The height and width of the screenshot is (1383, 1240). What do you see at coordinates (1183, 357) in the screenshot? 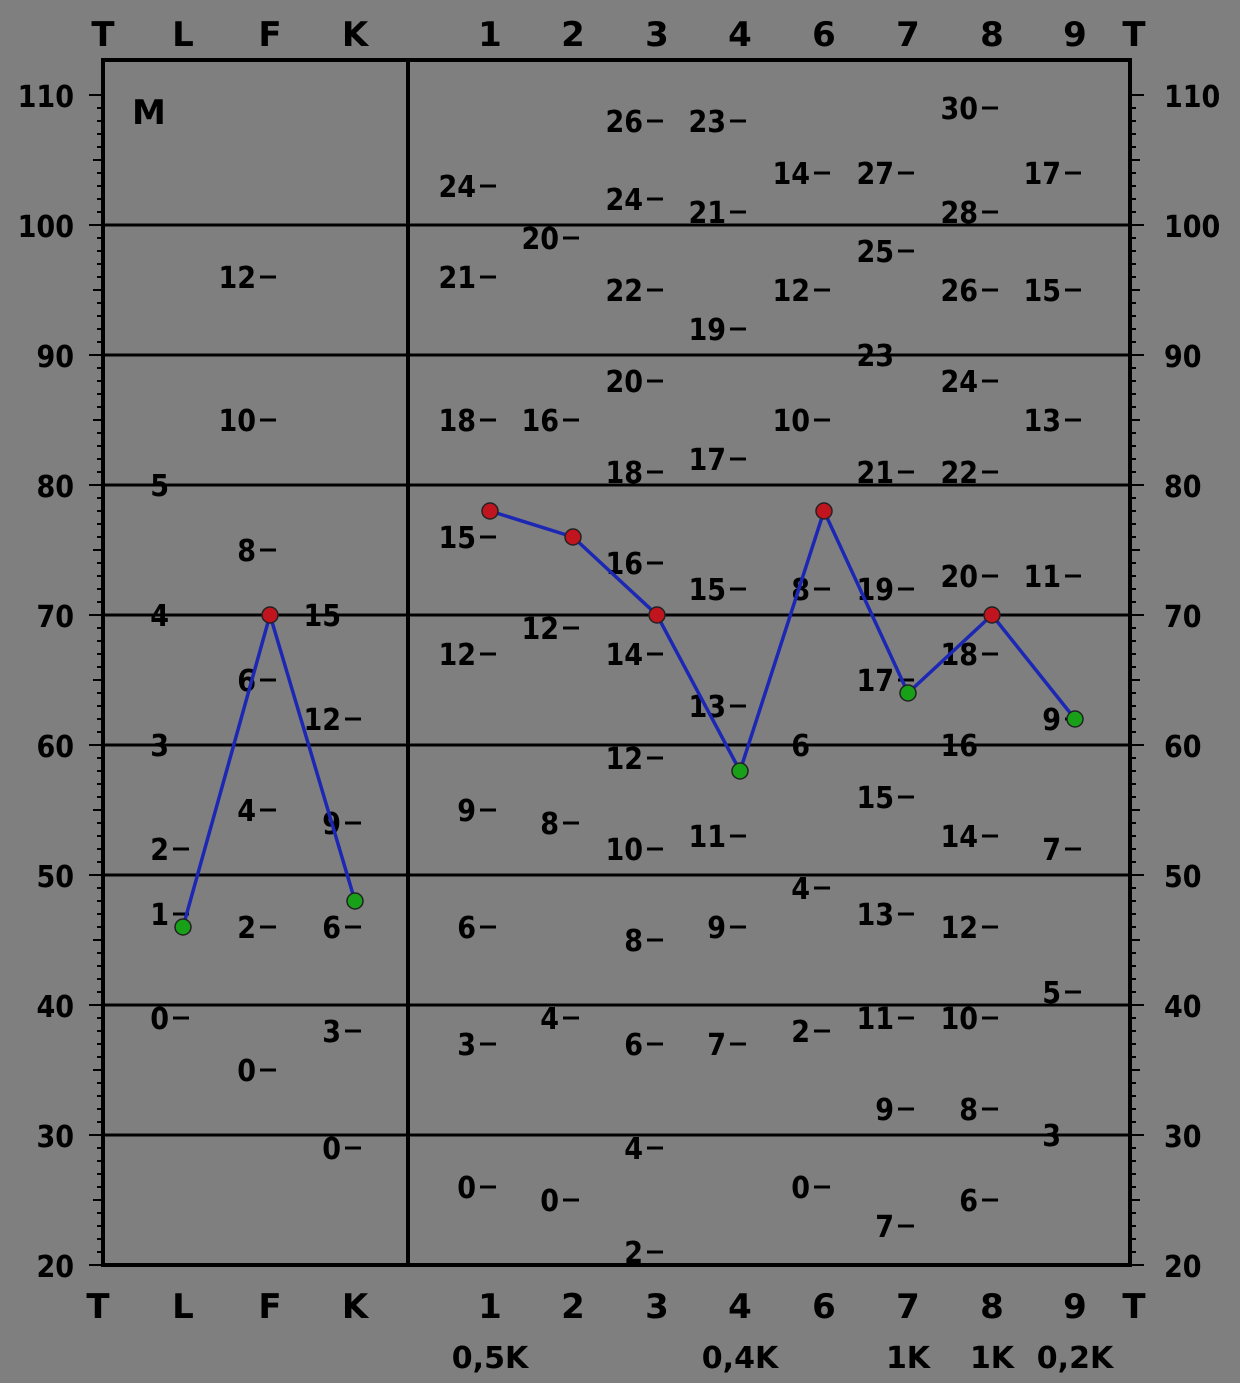
I see `y-tick-label-right: 90` at bounding box center [1183, 357].